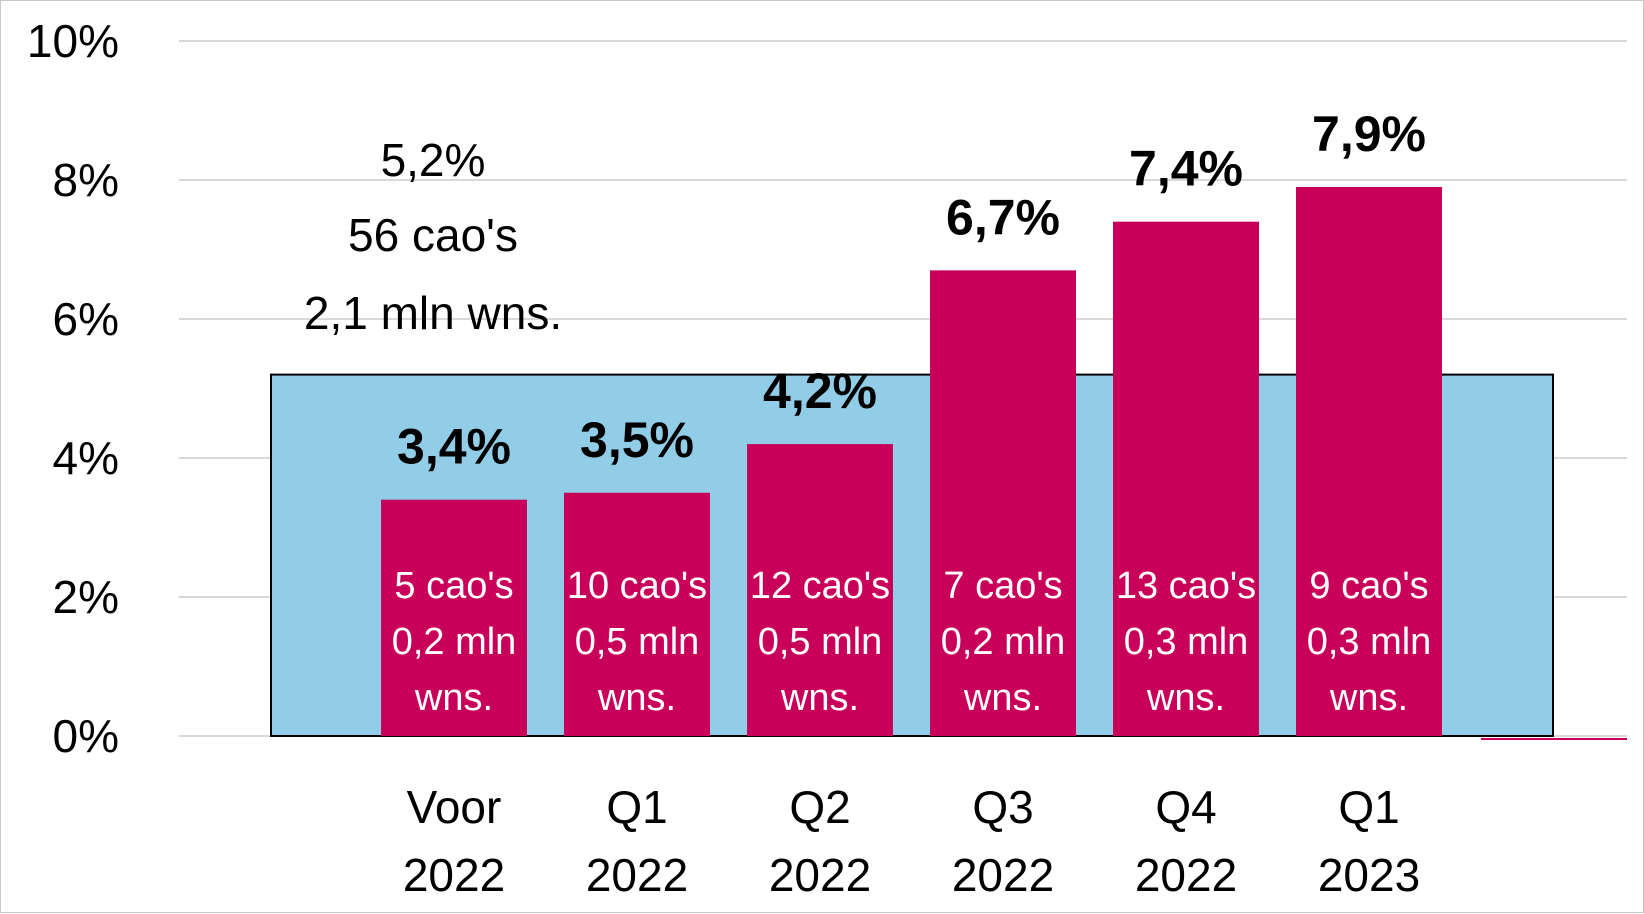 The width and height of the screenshot is (1644, 914). Describe the element at coordinates (454, 447) in the screenshot. I see `value-label: 3,4%` at that location.